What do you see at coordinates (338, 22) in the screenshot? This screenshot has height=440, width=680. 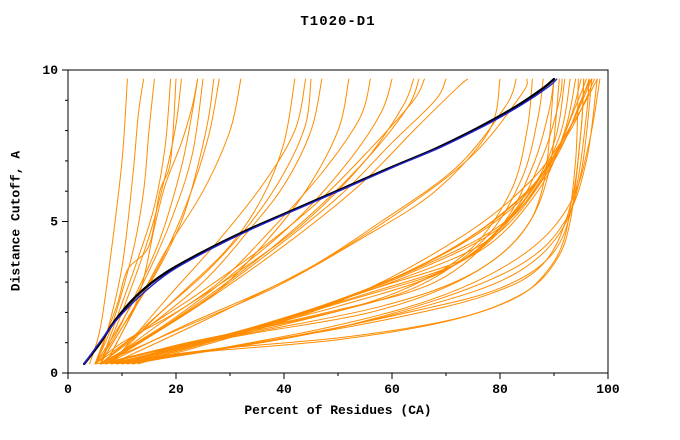 I see `chart-title: T1020-D1` at bounding box center [338, 22].